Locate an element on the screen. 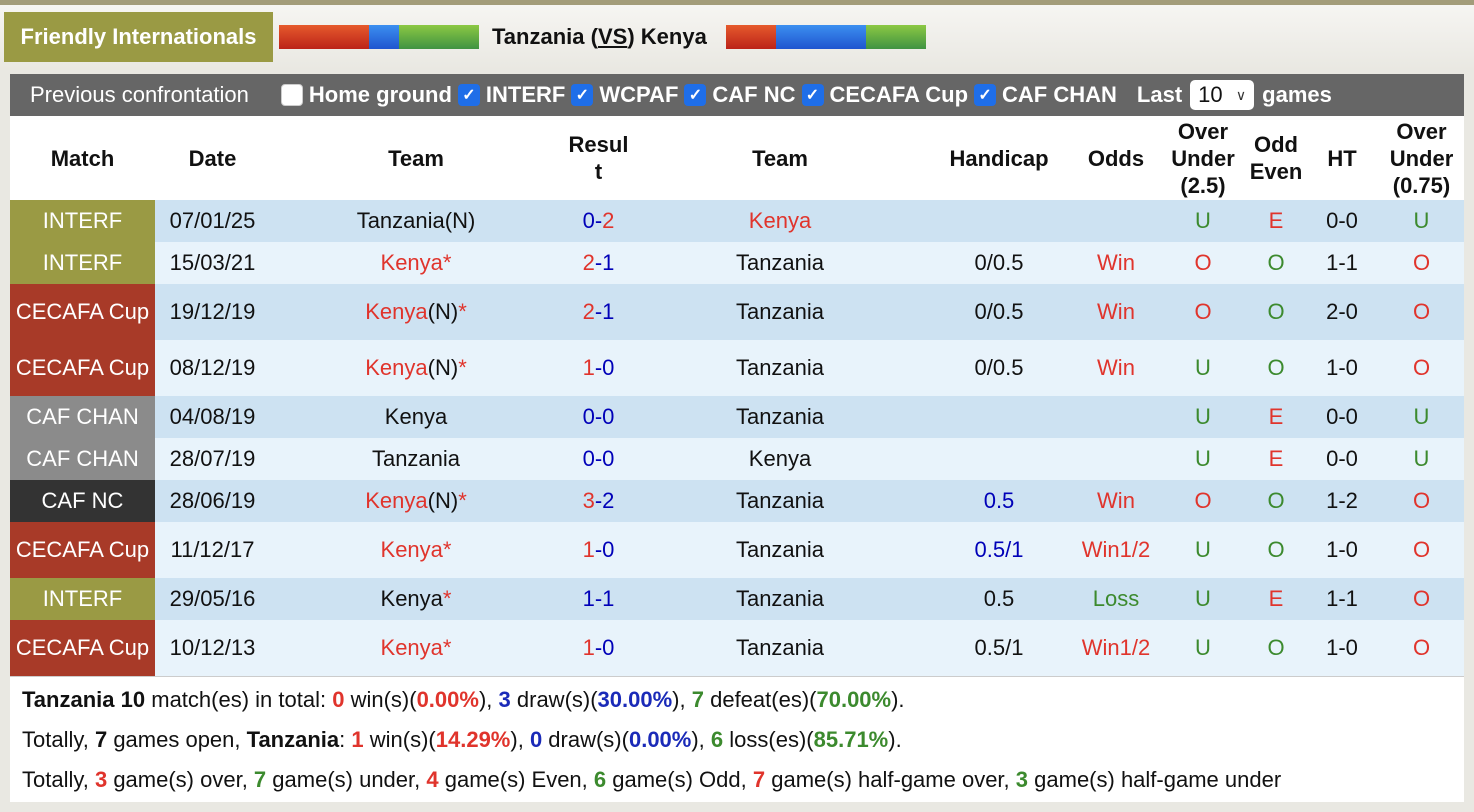 The image size is (1474, 812). checkbox-cecafa-cup: ✓ is located at coordinates (812, 95).